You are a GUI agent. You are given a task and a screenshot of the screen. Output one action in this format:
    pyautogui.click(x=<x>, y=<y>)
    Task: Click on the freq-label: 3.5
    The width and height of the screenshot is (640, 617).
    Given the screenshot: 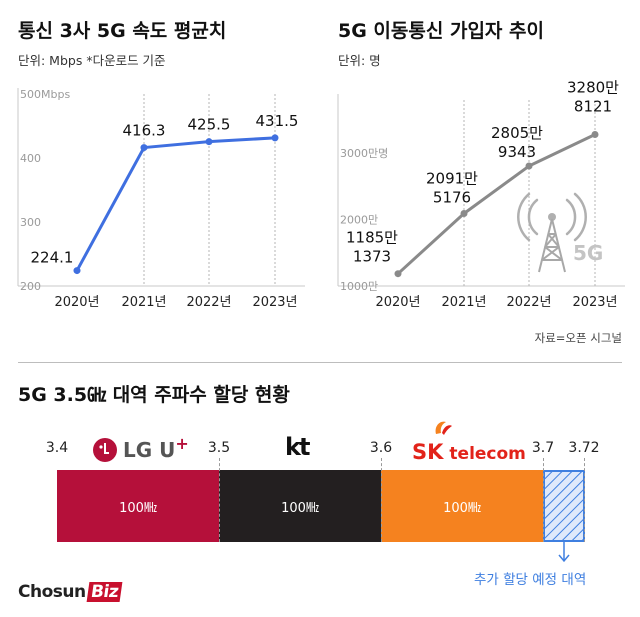 What is the action you would take?
    pyautogui.click(x=219, y=448)
    